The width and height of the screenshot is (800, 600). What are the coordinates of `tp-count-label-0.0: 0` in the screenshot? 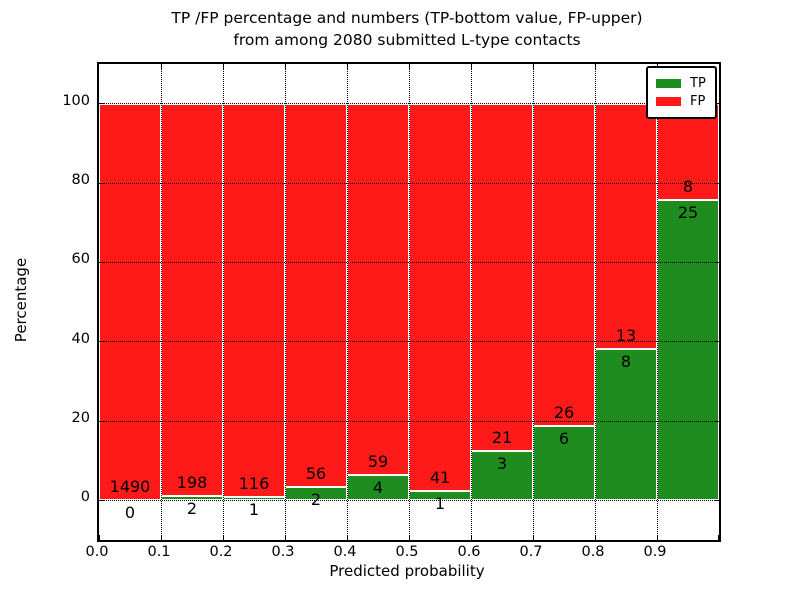 It's located at (130, 513).